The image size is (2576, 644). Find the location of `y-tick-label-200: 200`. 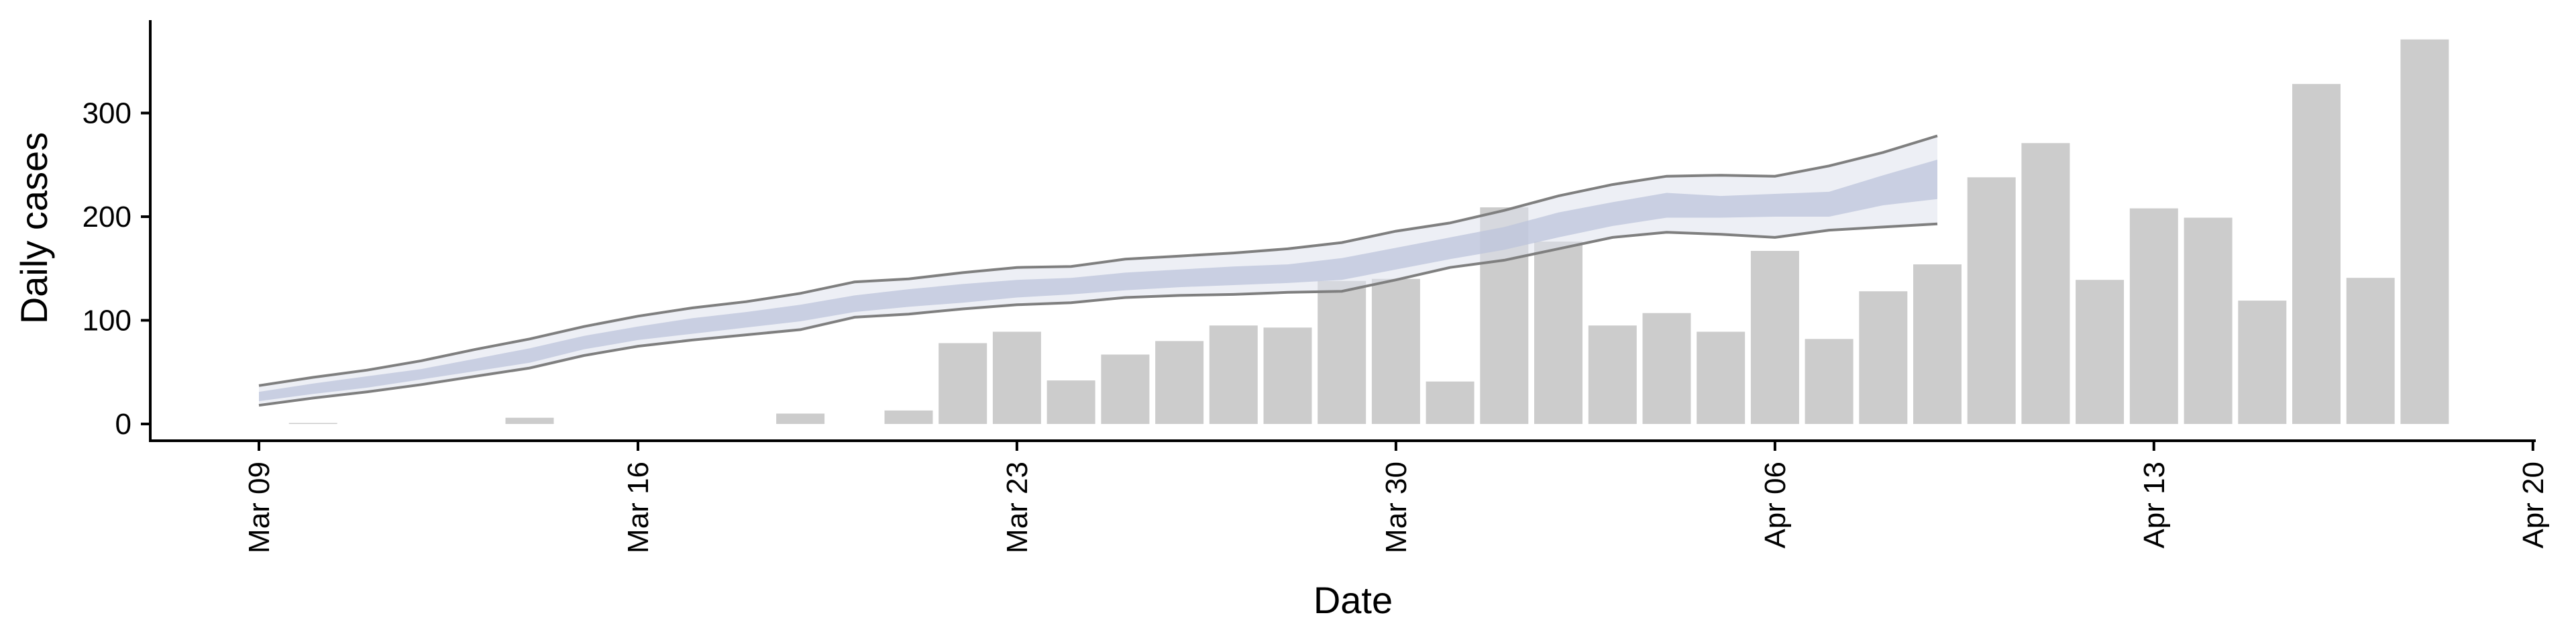

y-tick-label-200: 200 is located at coordinates (107, 217).